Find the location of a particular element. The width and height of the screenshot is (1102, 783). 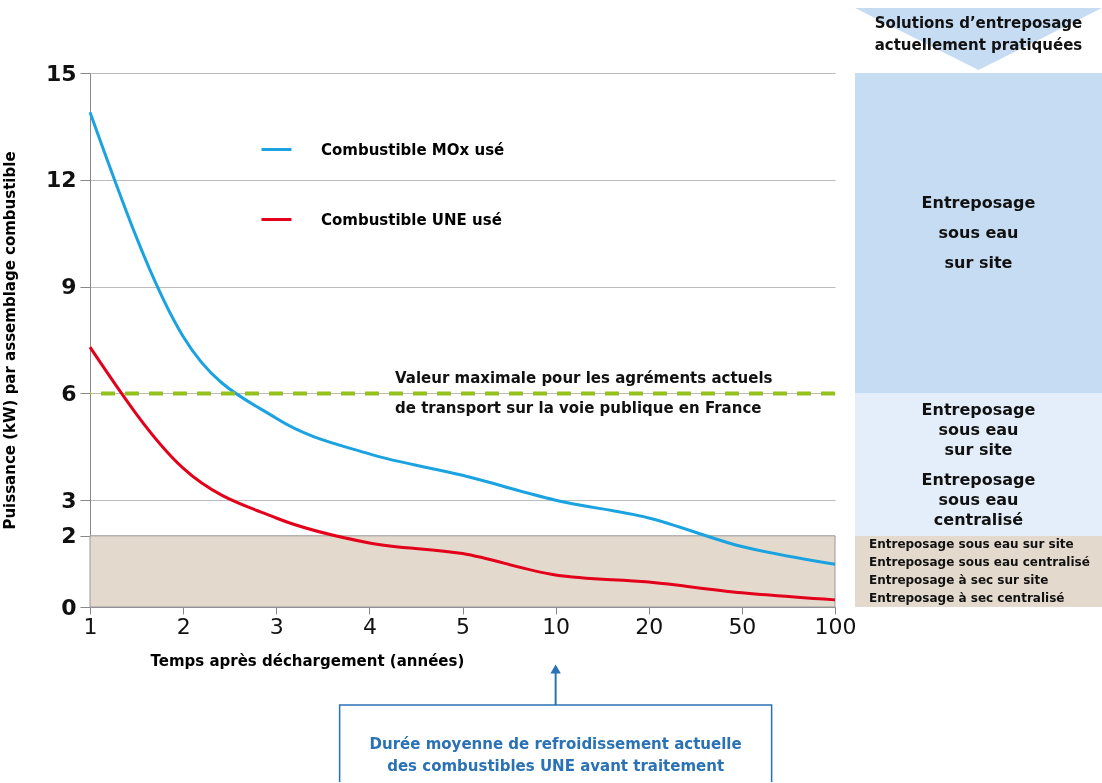

text: Durée moyenne de refroidissement actuelle des combustibles UNE avant traitement is located at coordinates (555, 755).